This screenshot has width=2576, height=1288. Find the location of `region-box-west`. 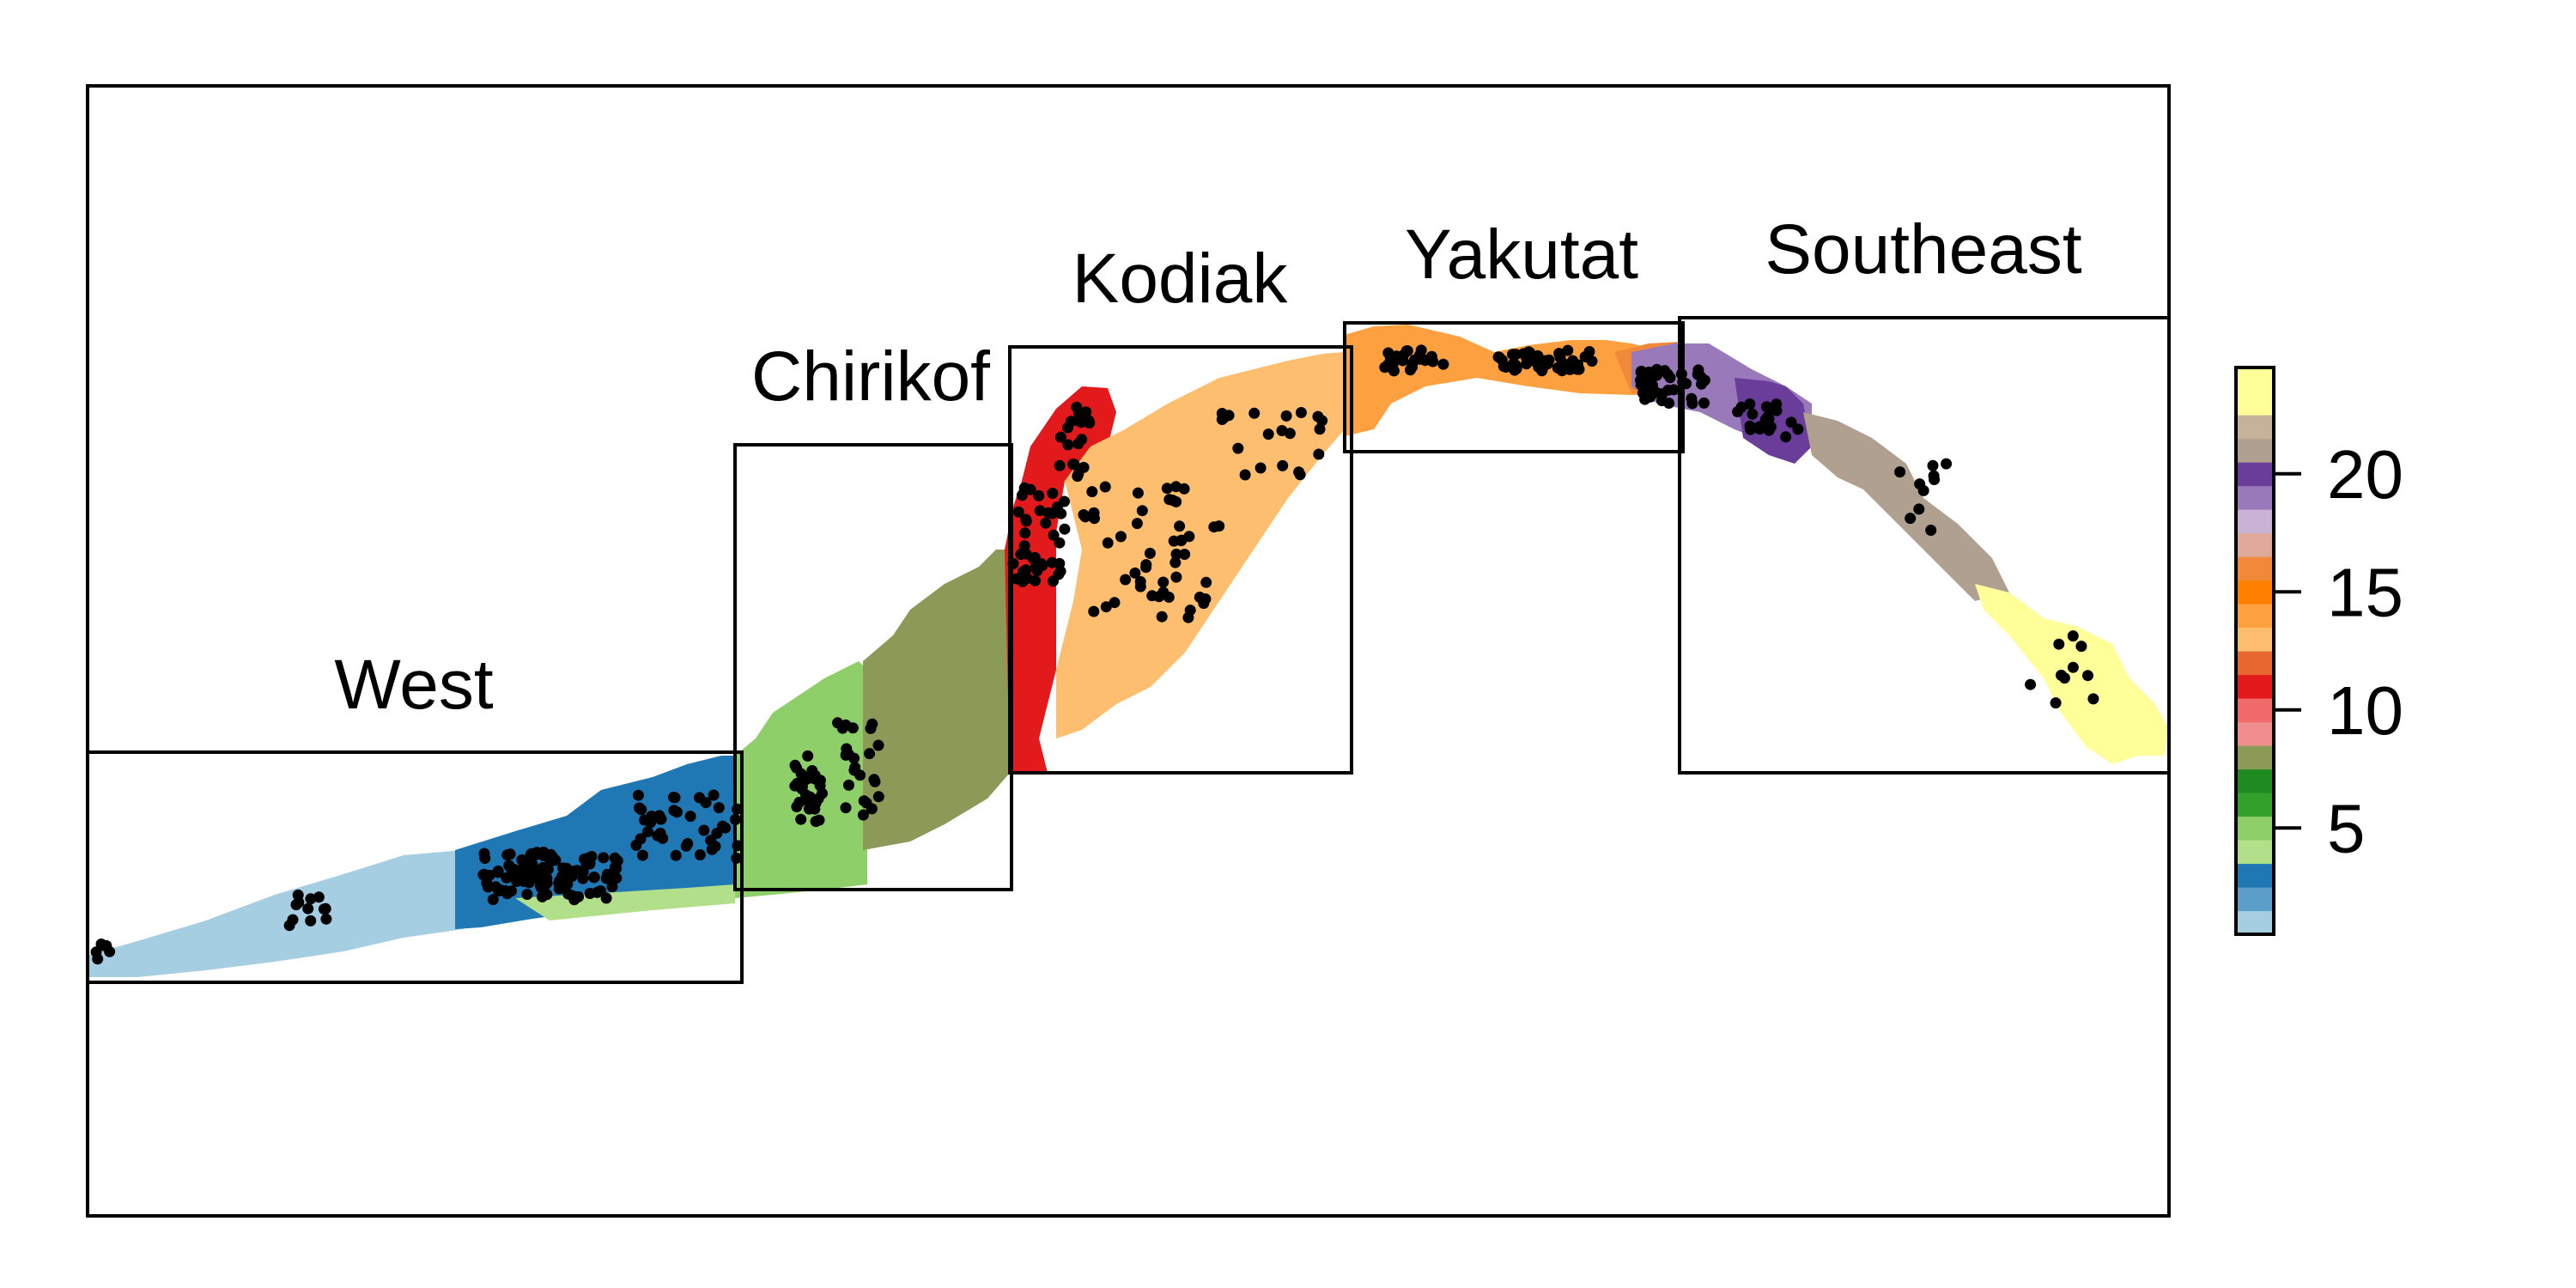

region-box-west is located at coordinates (415, 867).